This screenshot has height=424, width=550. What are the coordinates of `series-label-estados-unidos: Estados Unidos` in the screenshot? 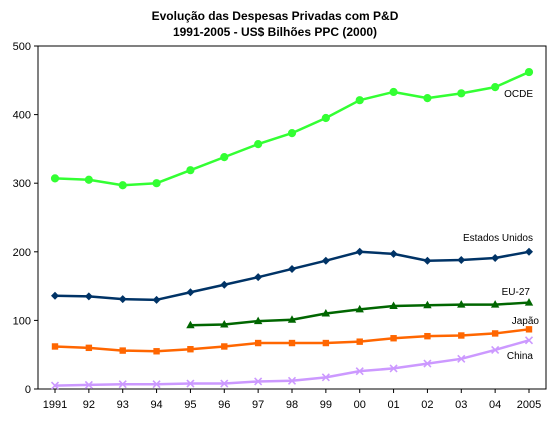 It's located at (498, 238).